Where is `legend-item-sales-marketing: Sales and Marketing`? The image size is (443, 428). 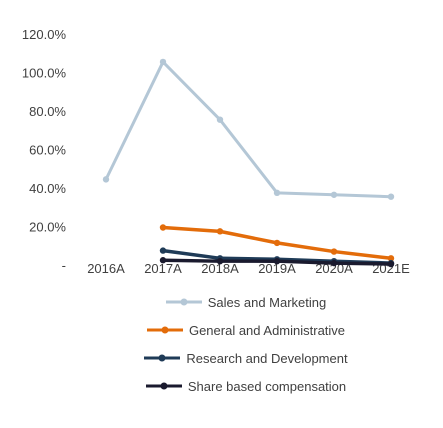
legend-item-sales-marketing: Sales and Marketing is located at coordinates (245, 302).